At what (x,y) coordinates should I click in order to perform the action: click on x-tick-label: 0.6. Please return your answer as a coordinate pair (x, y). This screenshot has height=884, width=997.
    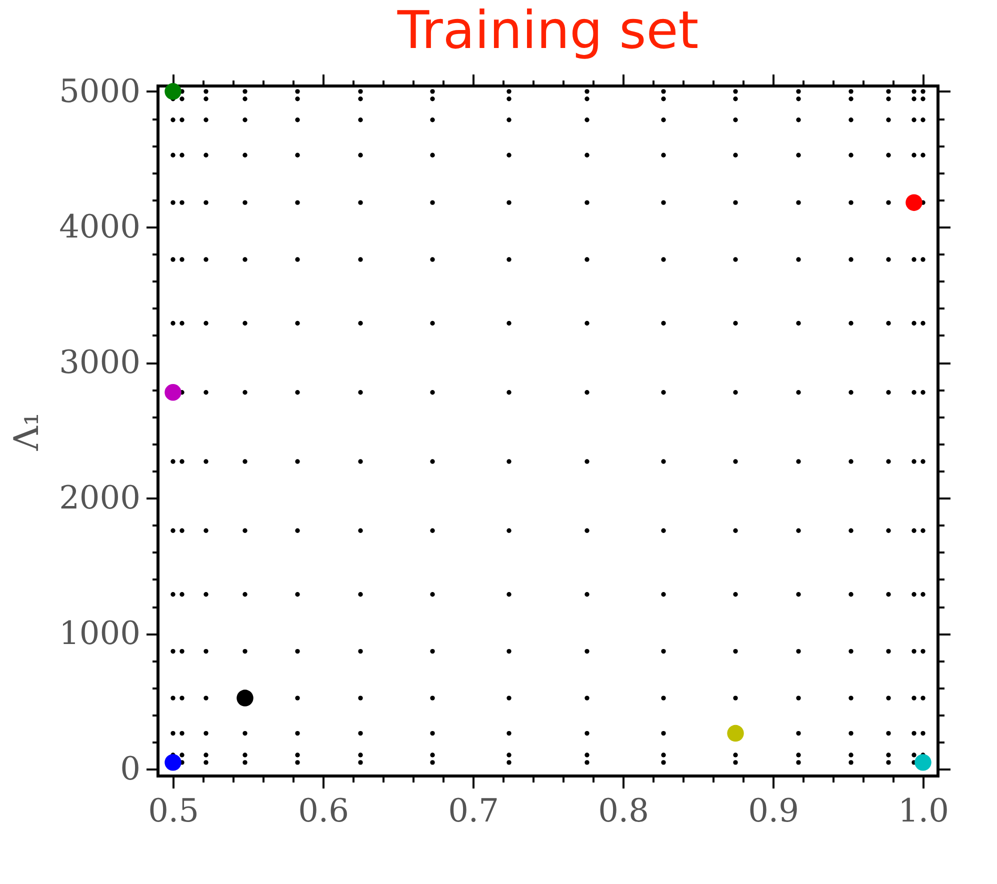
    Looking at the image, I should click on (323, 811).